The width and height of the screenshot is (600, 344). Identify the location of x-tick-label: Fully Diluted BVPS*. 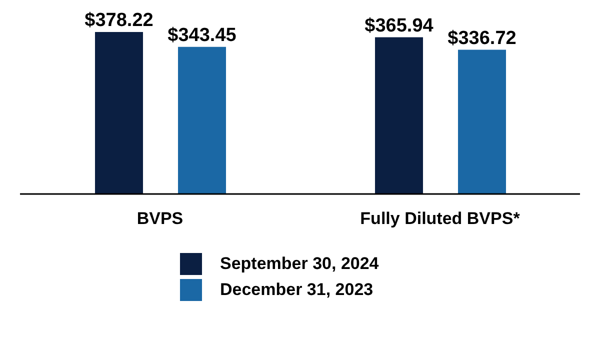
(440, 218).